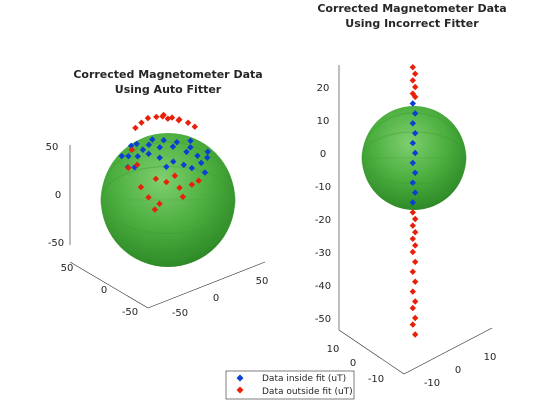  Describe the element at coordinates (164, 162) in the screenshot. I see `left-points` at that location.